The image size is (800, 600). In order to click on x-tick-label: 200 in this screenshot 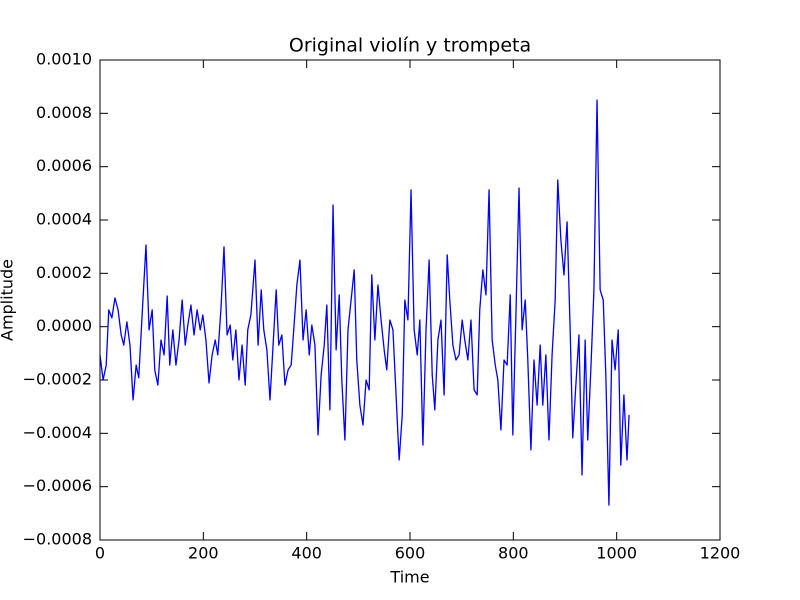, I will do `click(203, 553)`.